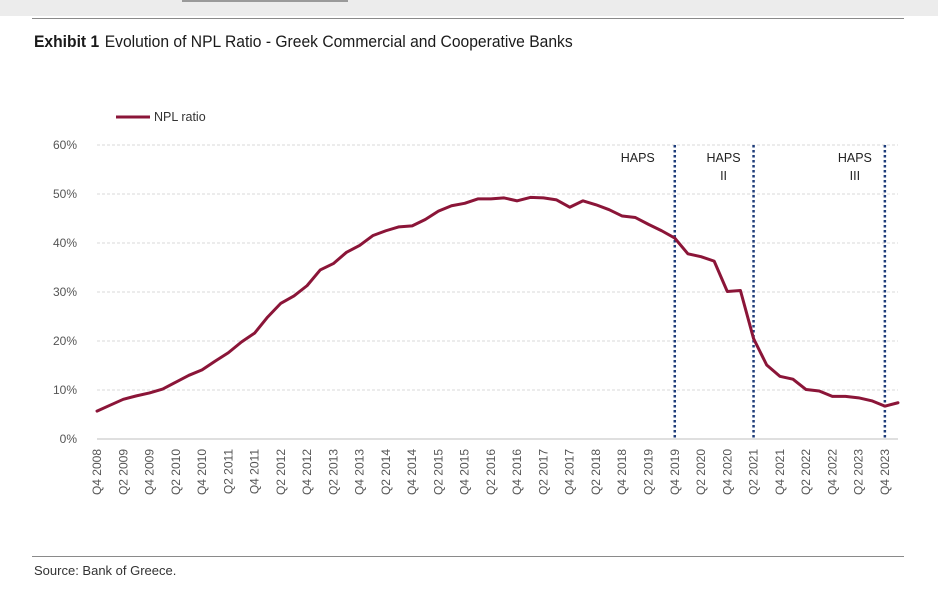  Describe the element at coordinates (438, 472) in the screenshot. I see `x-tick-label: Q2 2015` at that location.